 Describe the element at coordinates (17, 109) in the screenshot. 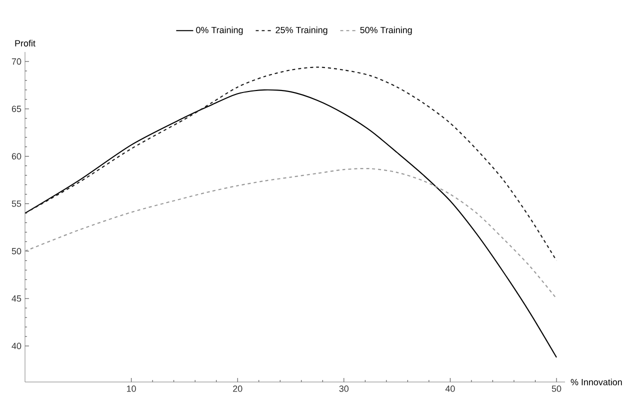

I see `y-tick-label: 65` at that location.